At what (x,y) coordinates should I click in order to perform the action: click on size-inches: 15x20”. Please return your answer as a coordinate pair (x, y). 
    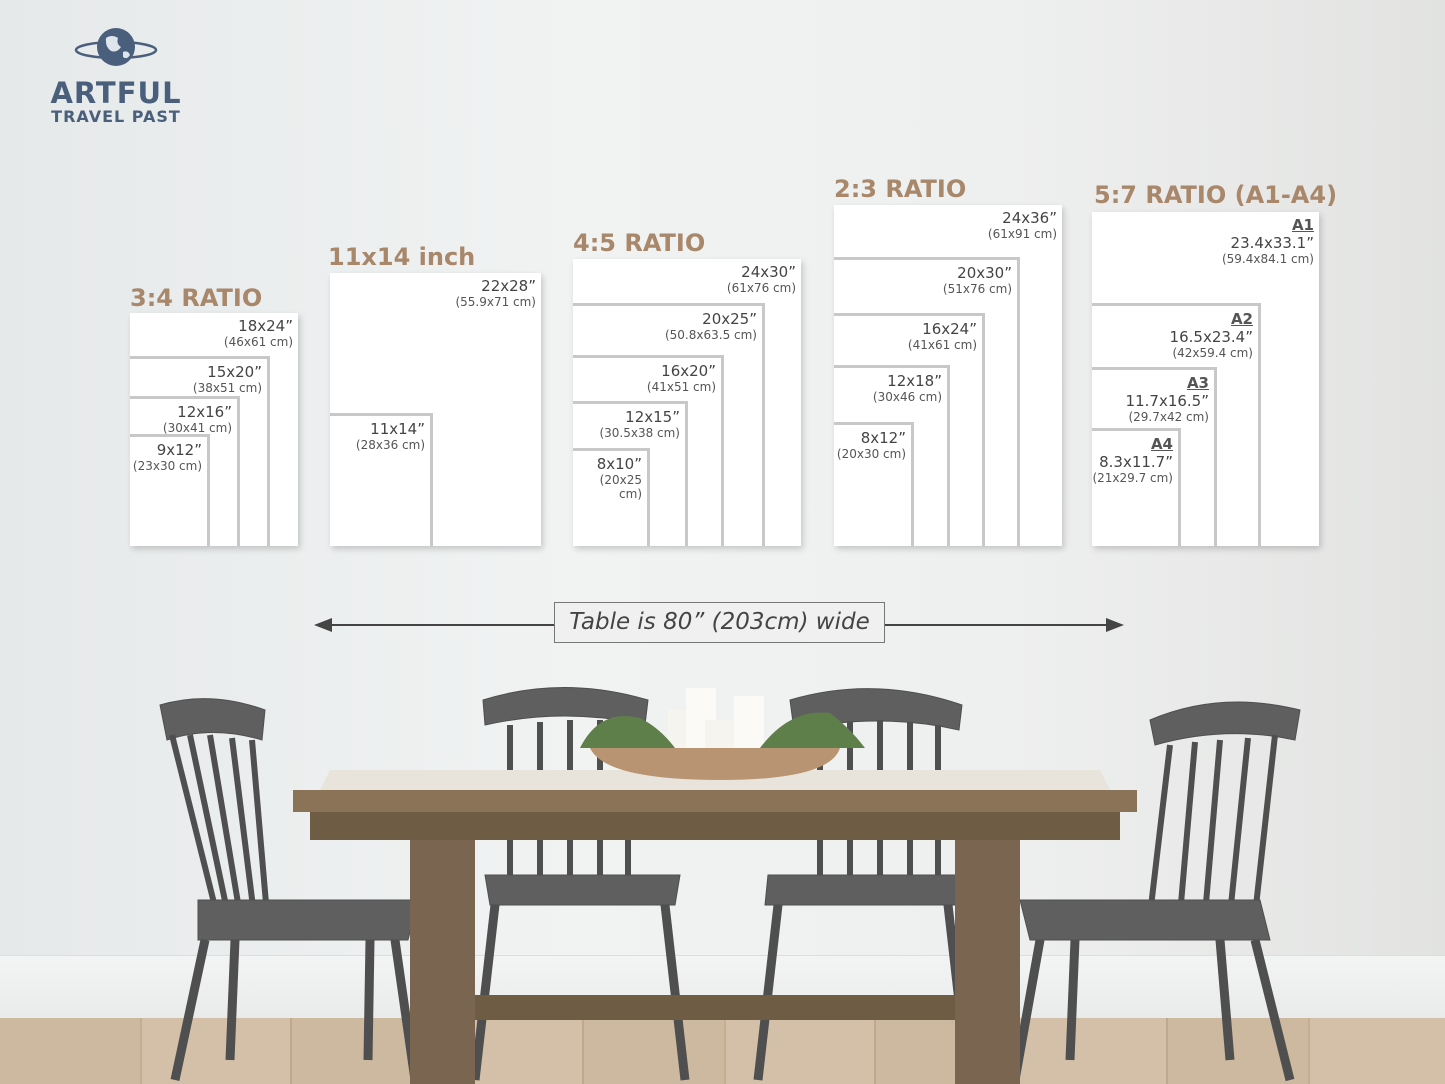
    Looking at the image, I should click on (234, 372).